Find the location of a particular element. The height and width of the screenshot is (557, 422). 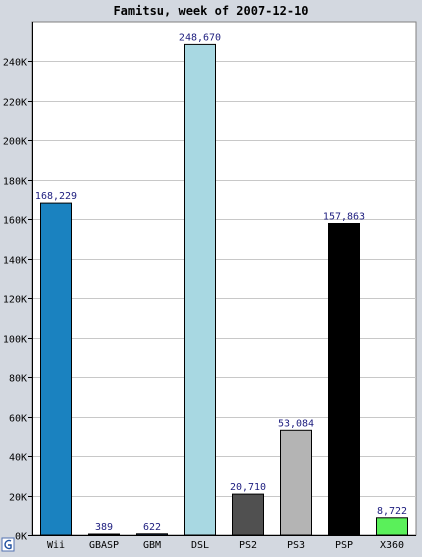

bar-ps3 is located at coordinates (296, 482).